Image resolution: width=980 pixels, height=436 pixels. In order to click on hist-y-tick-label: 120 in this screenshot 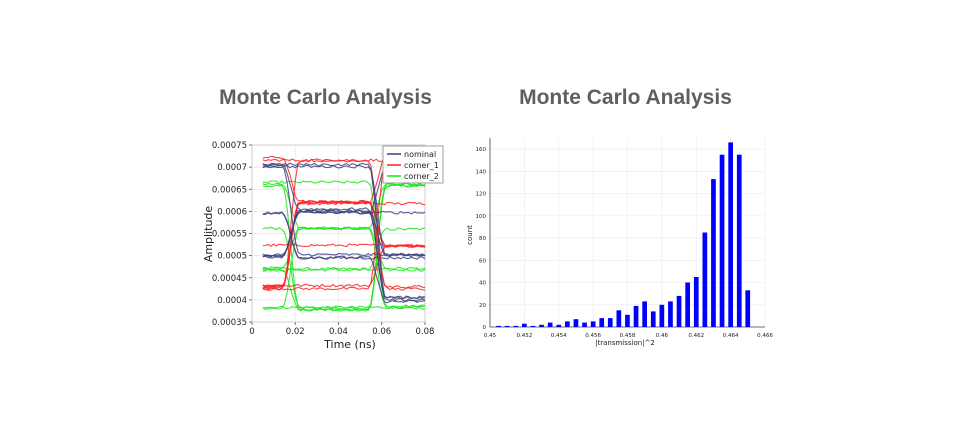, I will do `click(481, 195)`.